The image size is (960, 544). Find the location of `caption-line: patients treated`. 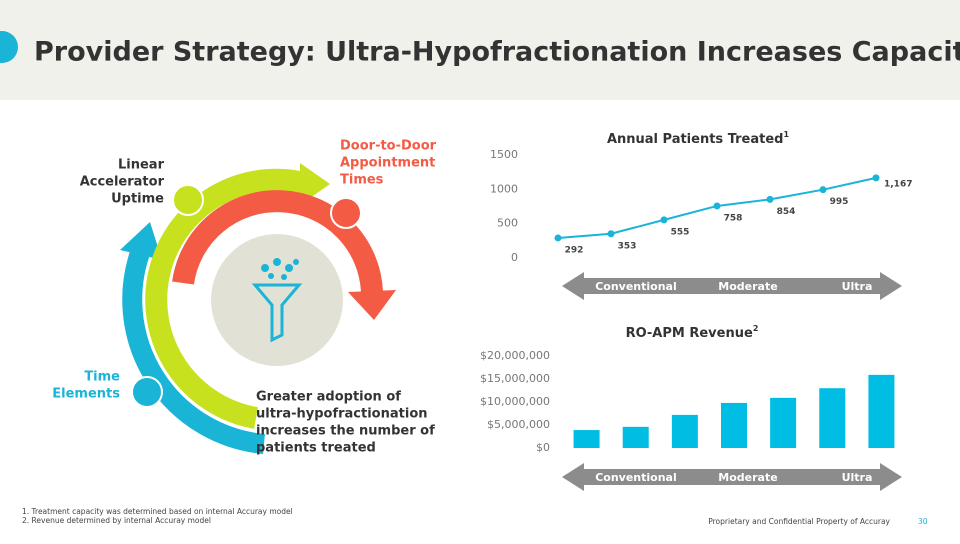

caption-line: patients treated is located at coordinates (316, 448).